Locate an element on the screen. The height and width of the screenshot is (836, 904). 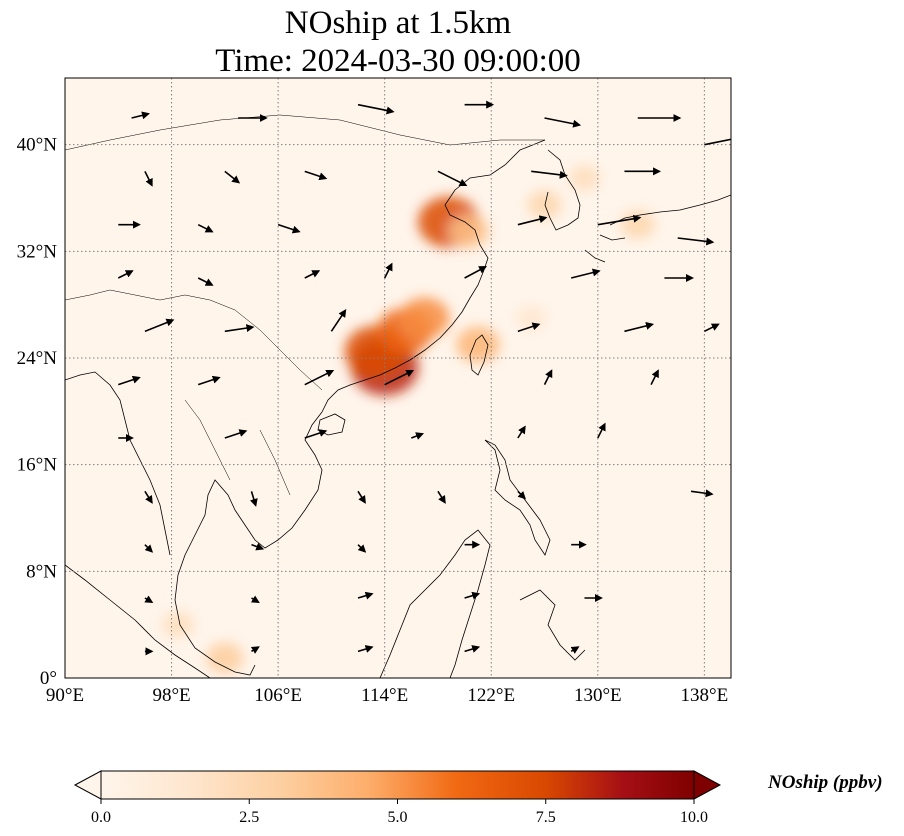
y-tick-label: 8°N is located at coordinates (41, 571).